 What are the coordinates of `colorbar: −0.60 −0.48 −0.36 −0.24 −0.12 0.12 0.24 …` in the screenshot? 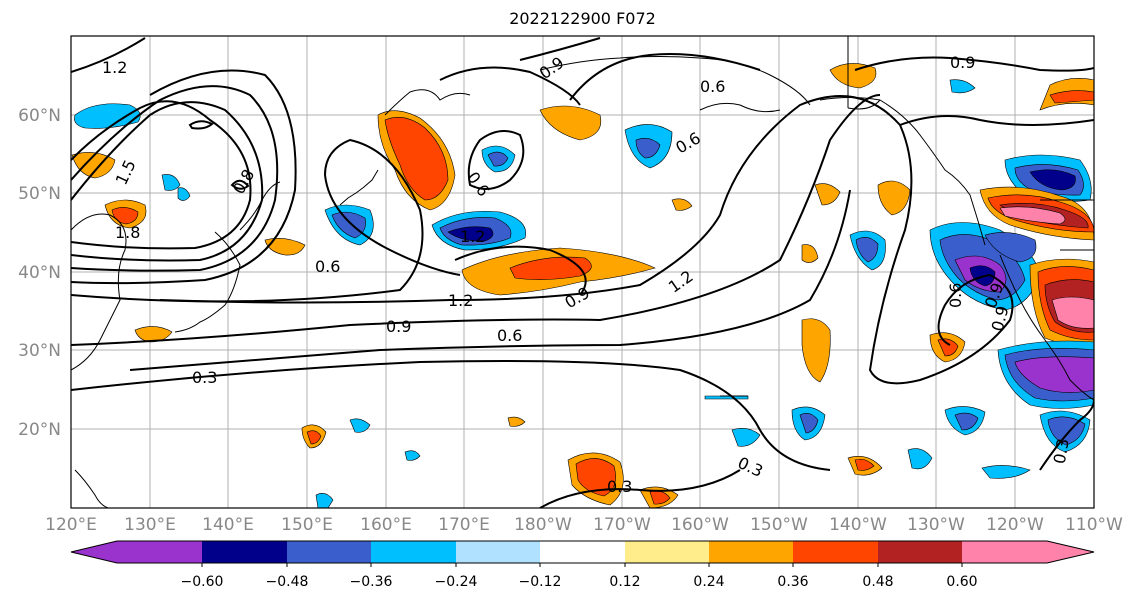 It's located at (582, 565).